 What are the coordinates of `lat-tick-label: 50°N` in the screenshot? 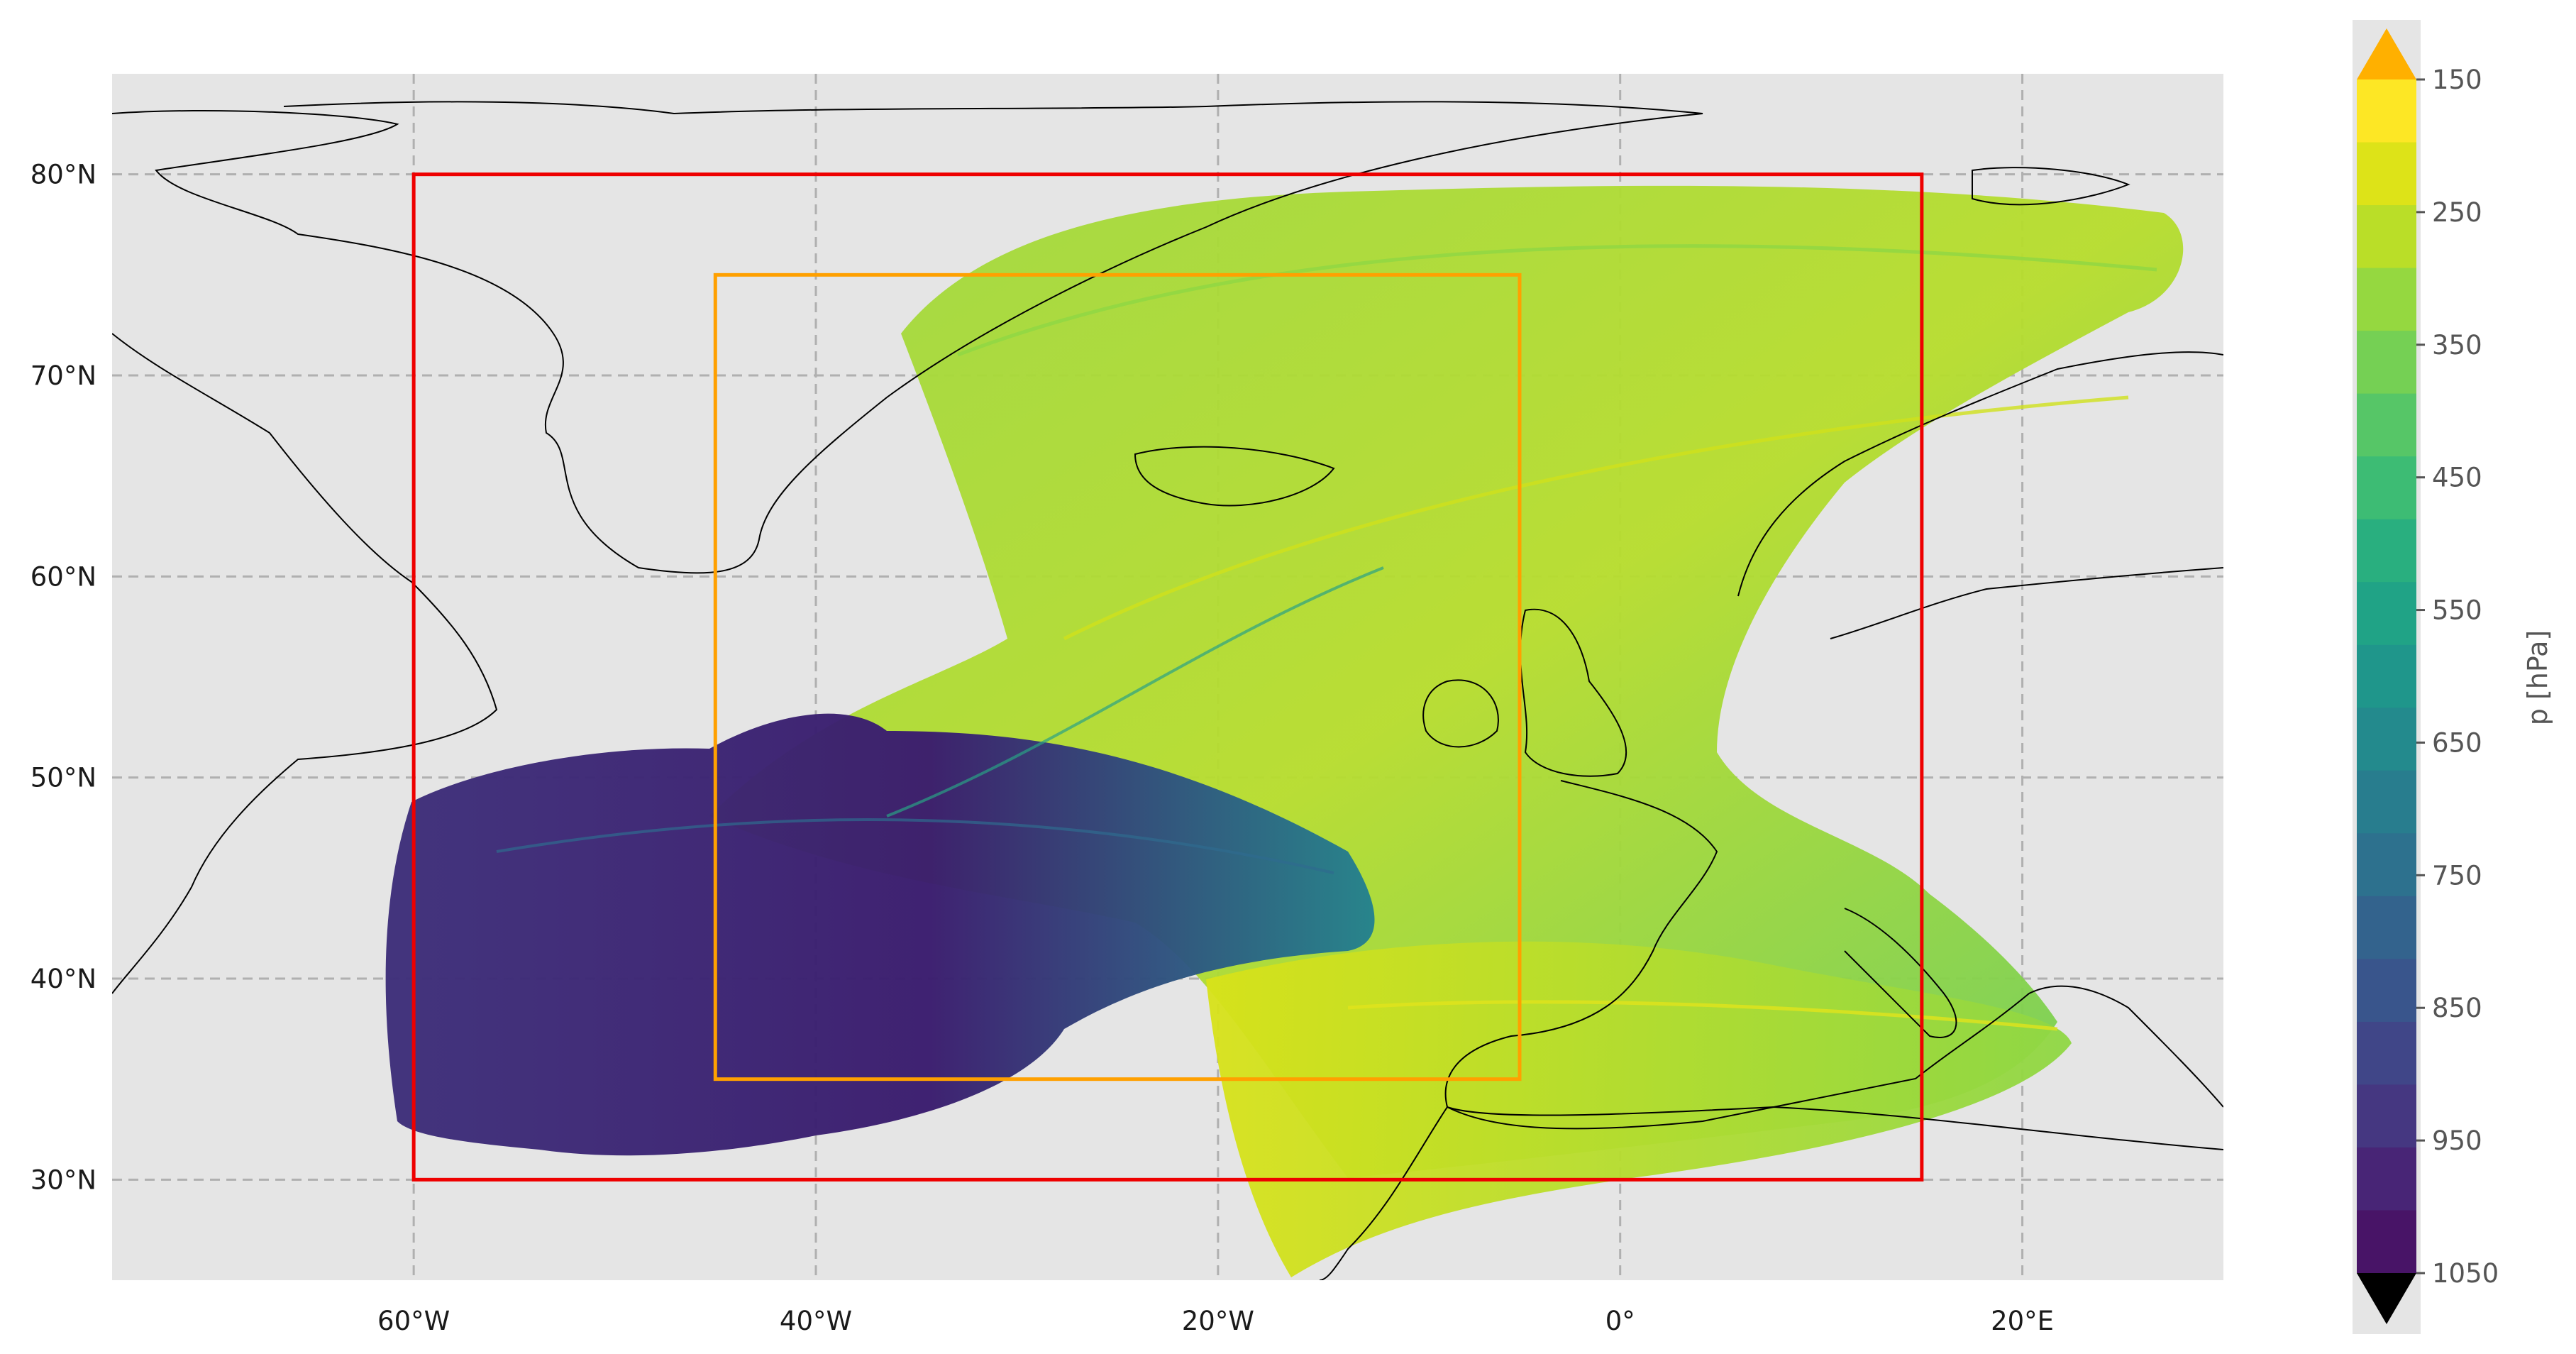 It's located at (63, 778).